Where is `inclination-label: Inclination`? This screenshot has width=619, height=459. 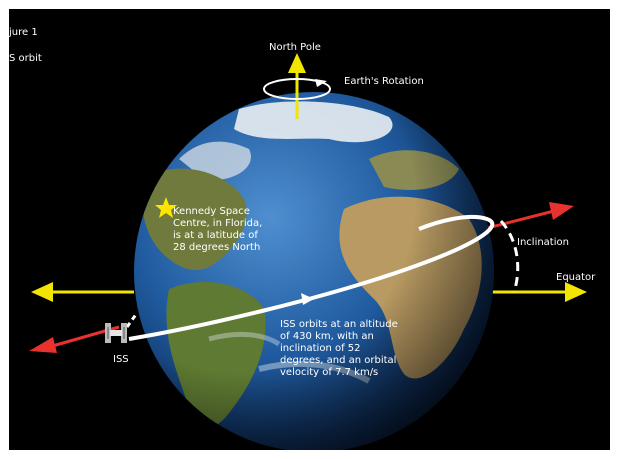 inclination-label: Inclination is located at coordinates (543, 242).